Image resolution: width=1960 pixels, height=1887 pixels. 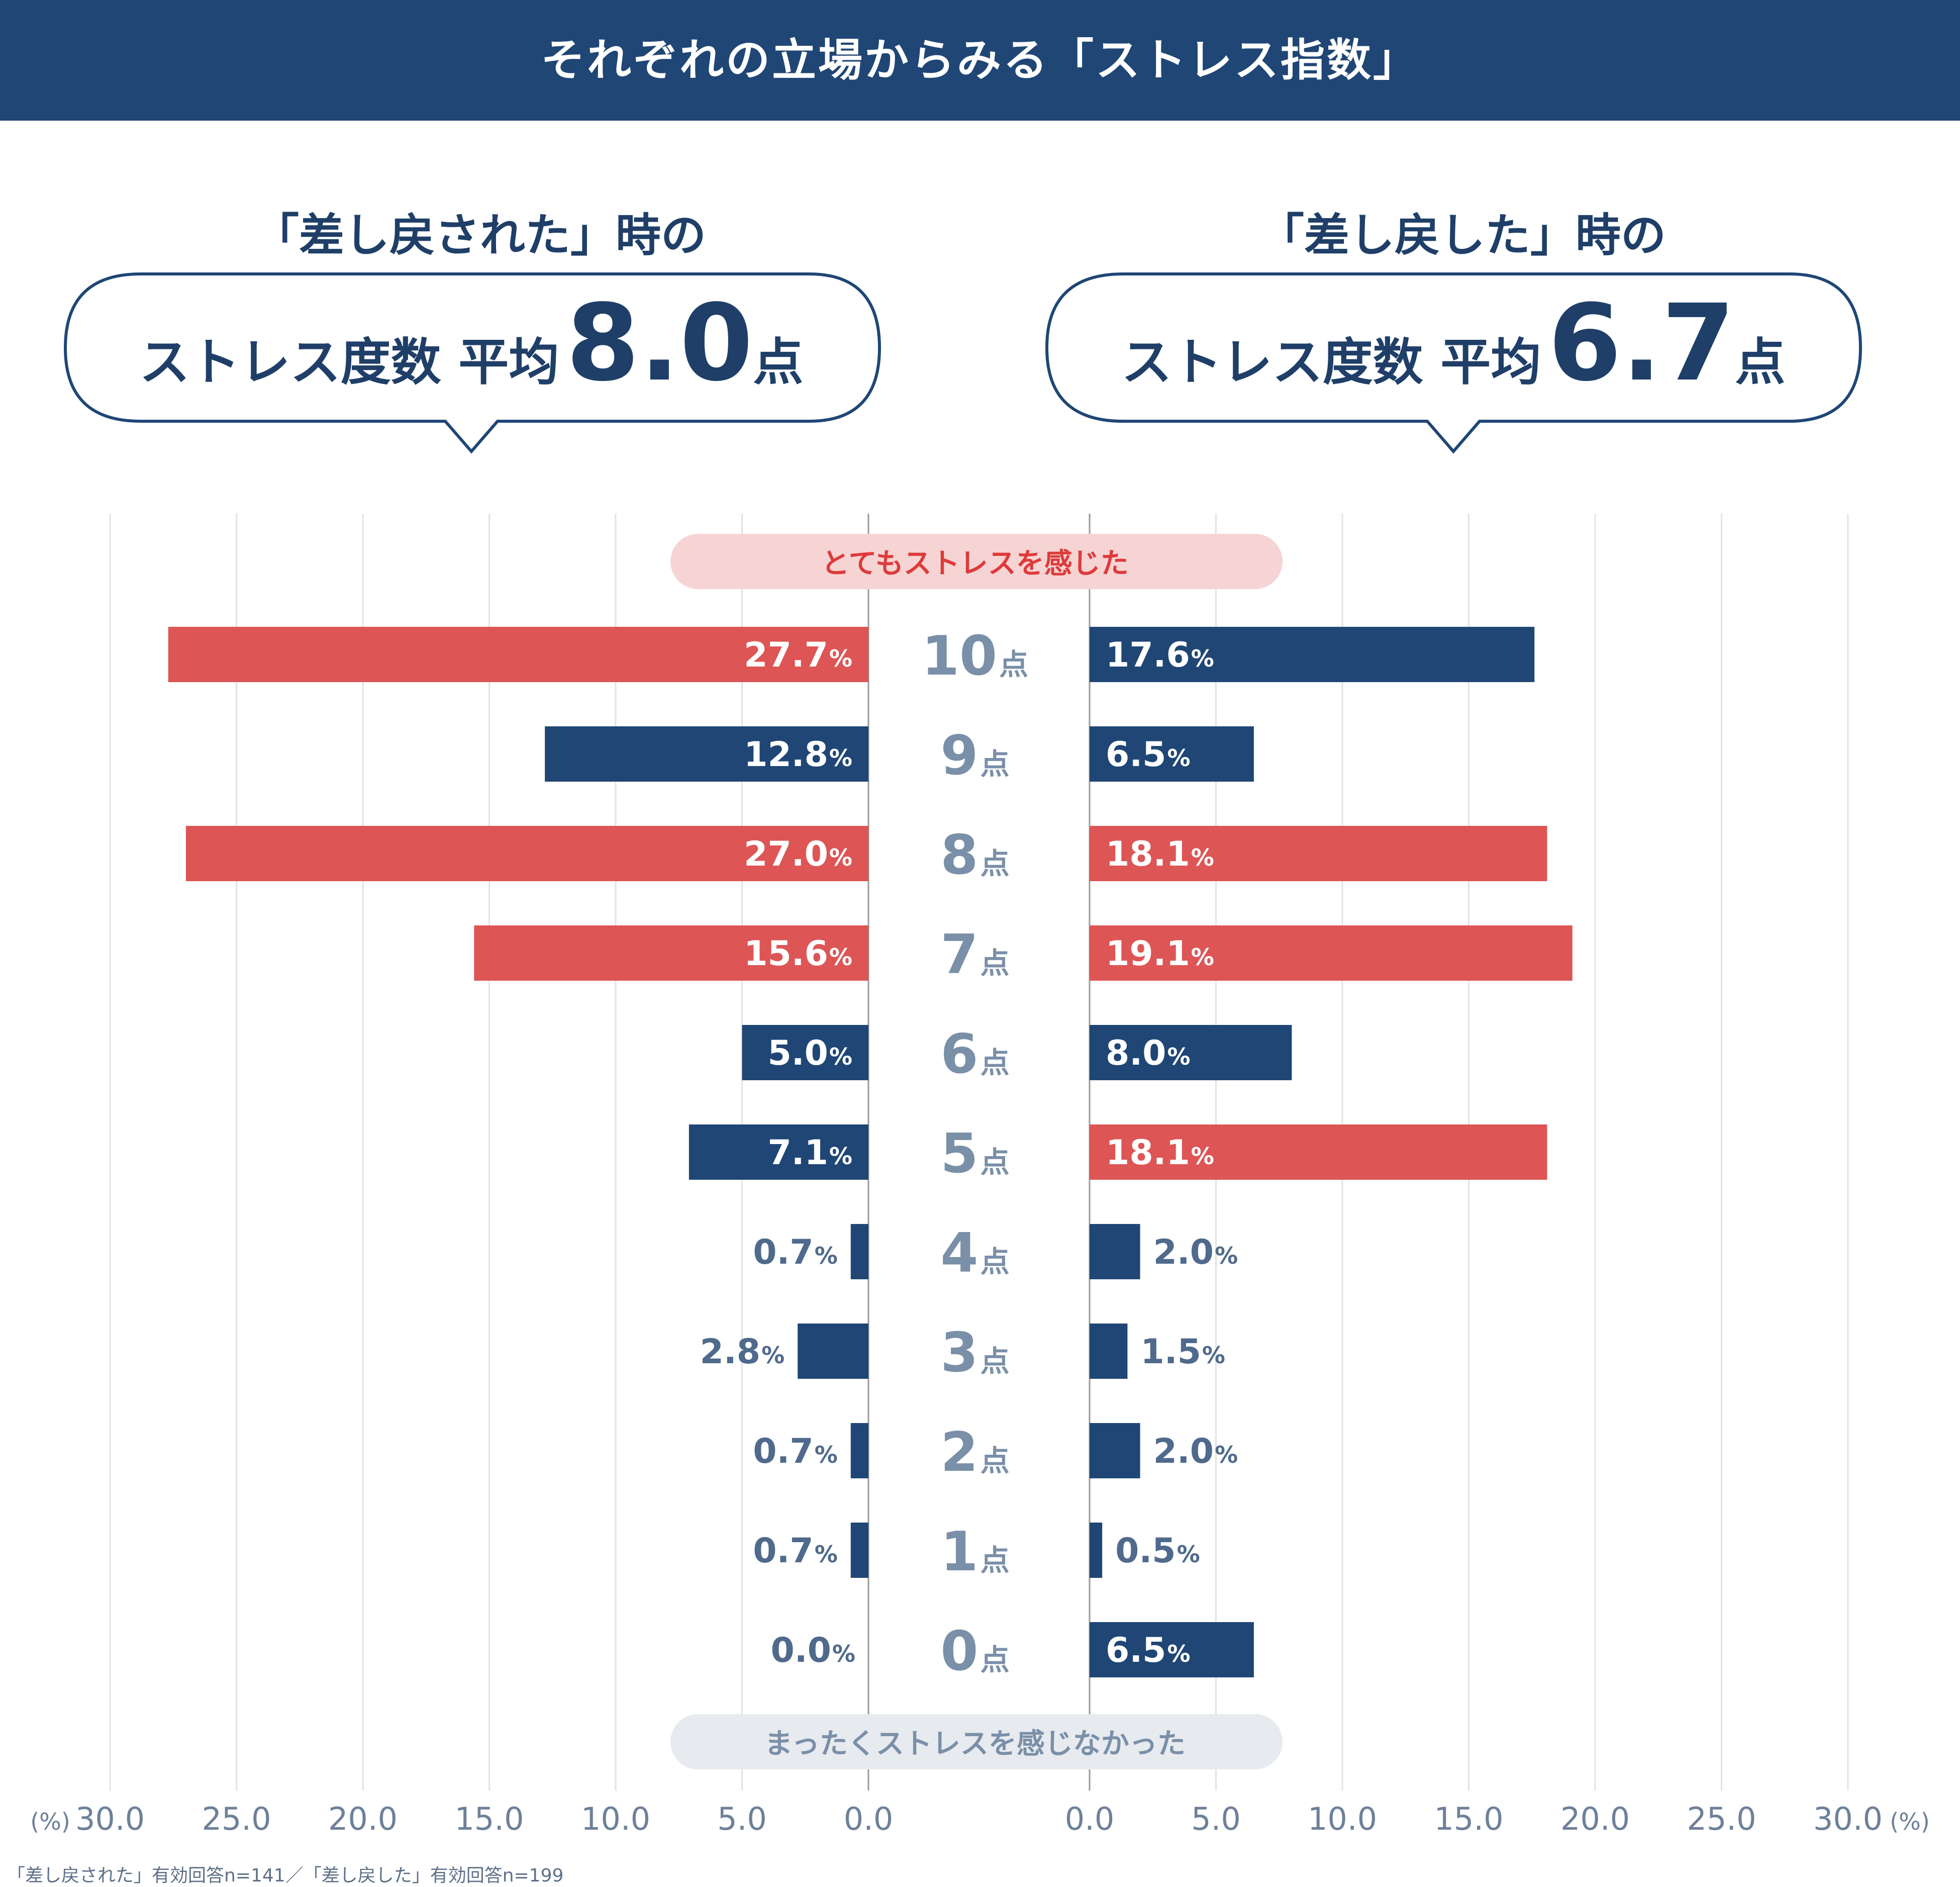 What do you see at coordinates (812, 1650) in the screenshot?
I see `left-data-label: 0.0%` at bounding box center [812, 1650].